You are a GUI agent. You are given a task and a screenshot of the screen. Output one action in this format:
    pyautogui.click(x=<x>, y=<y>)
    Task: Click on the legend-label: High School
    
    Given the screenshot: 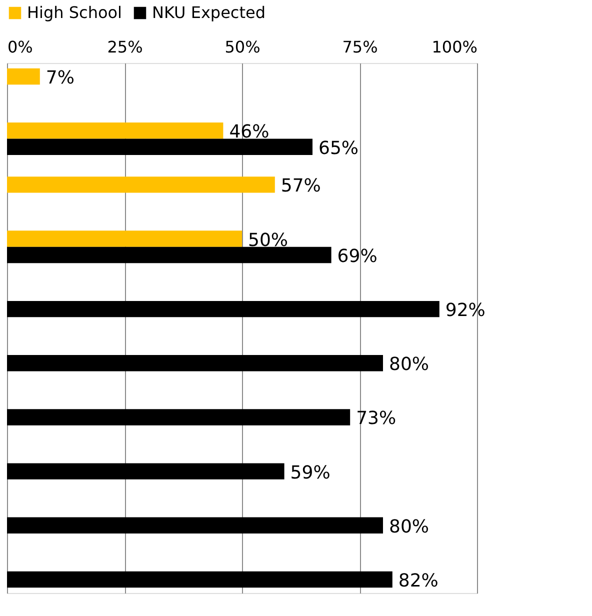 What is the action you would take?
    pyautogui.click(x=74, y=12)
    